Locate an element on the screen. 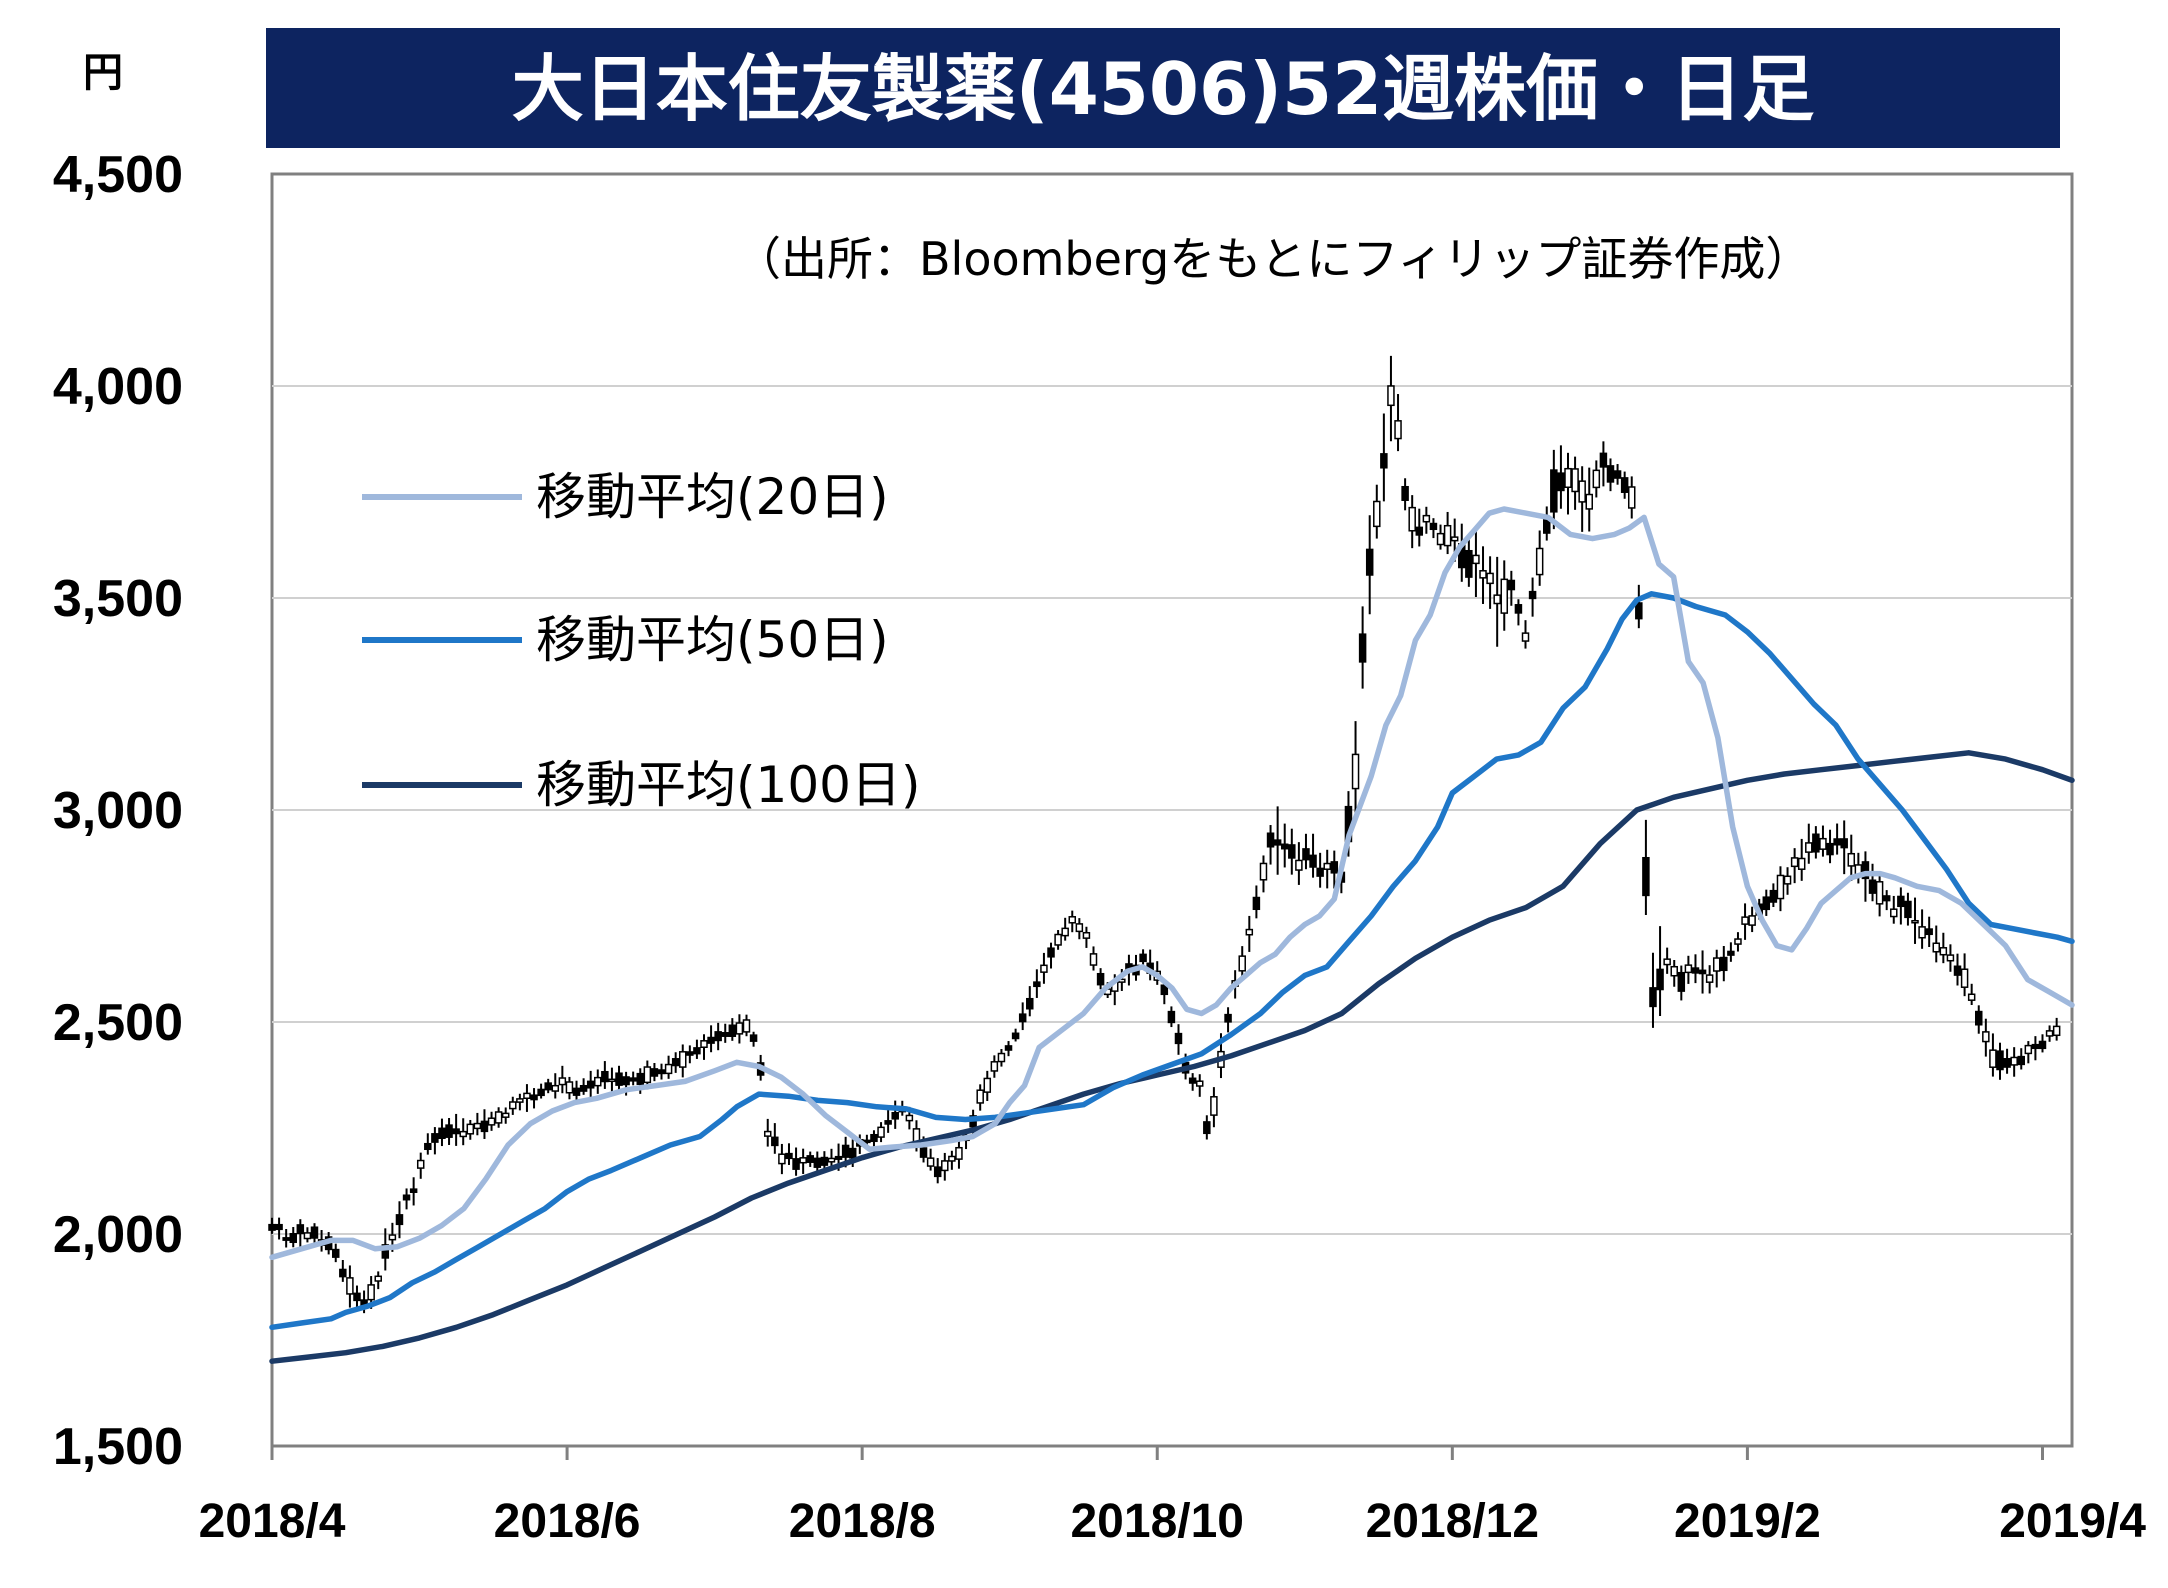 Image resolution: width=2168 pixels, height=1588 pixels. y-tick-label: 3,500 is located at coordinates (118, 599).